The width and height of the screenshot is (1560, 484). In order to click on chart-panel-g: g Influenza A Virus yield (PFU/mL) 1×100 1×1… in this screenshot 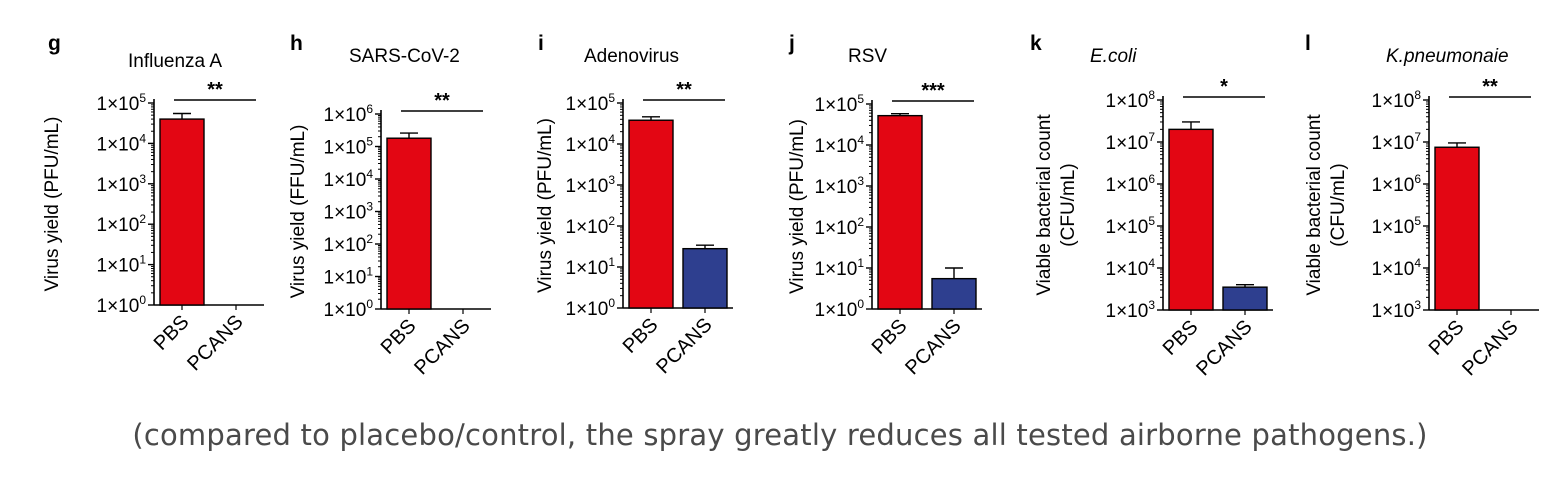, I will do `click(153, 203)`.